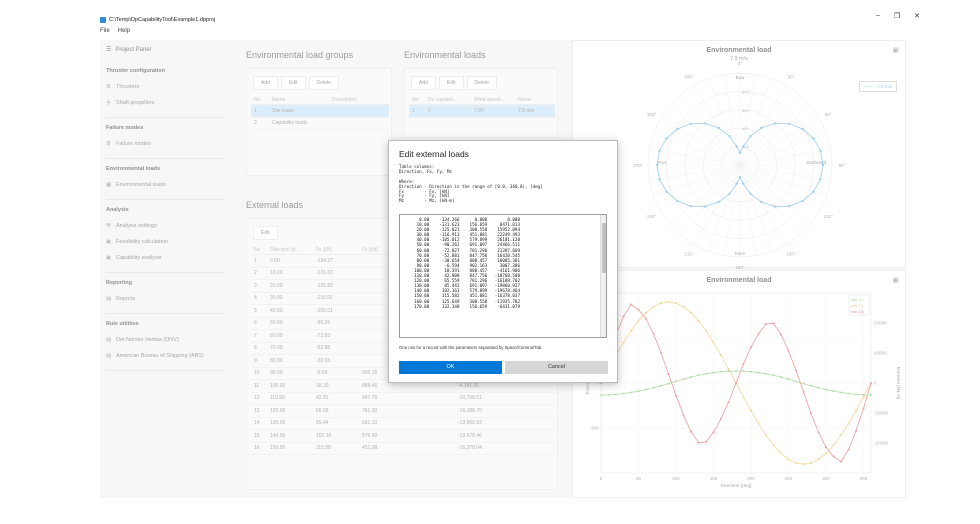 Image resolution: width=980 pixels, height=524 pixels. What do you see at coordinates (403, 424) in the screenshot?
I see `table-row: 14 130.00 85.44 691.10 -19,860.93` at bounding box center [403, 424].